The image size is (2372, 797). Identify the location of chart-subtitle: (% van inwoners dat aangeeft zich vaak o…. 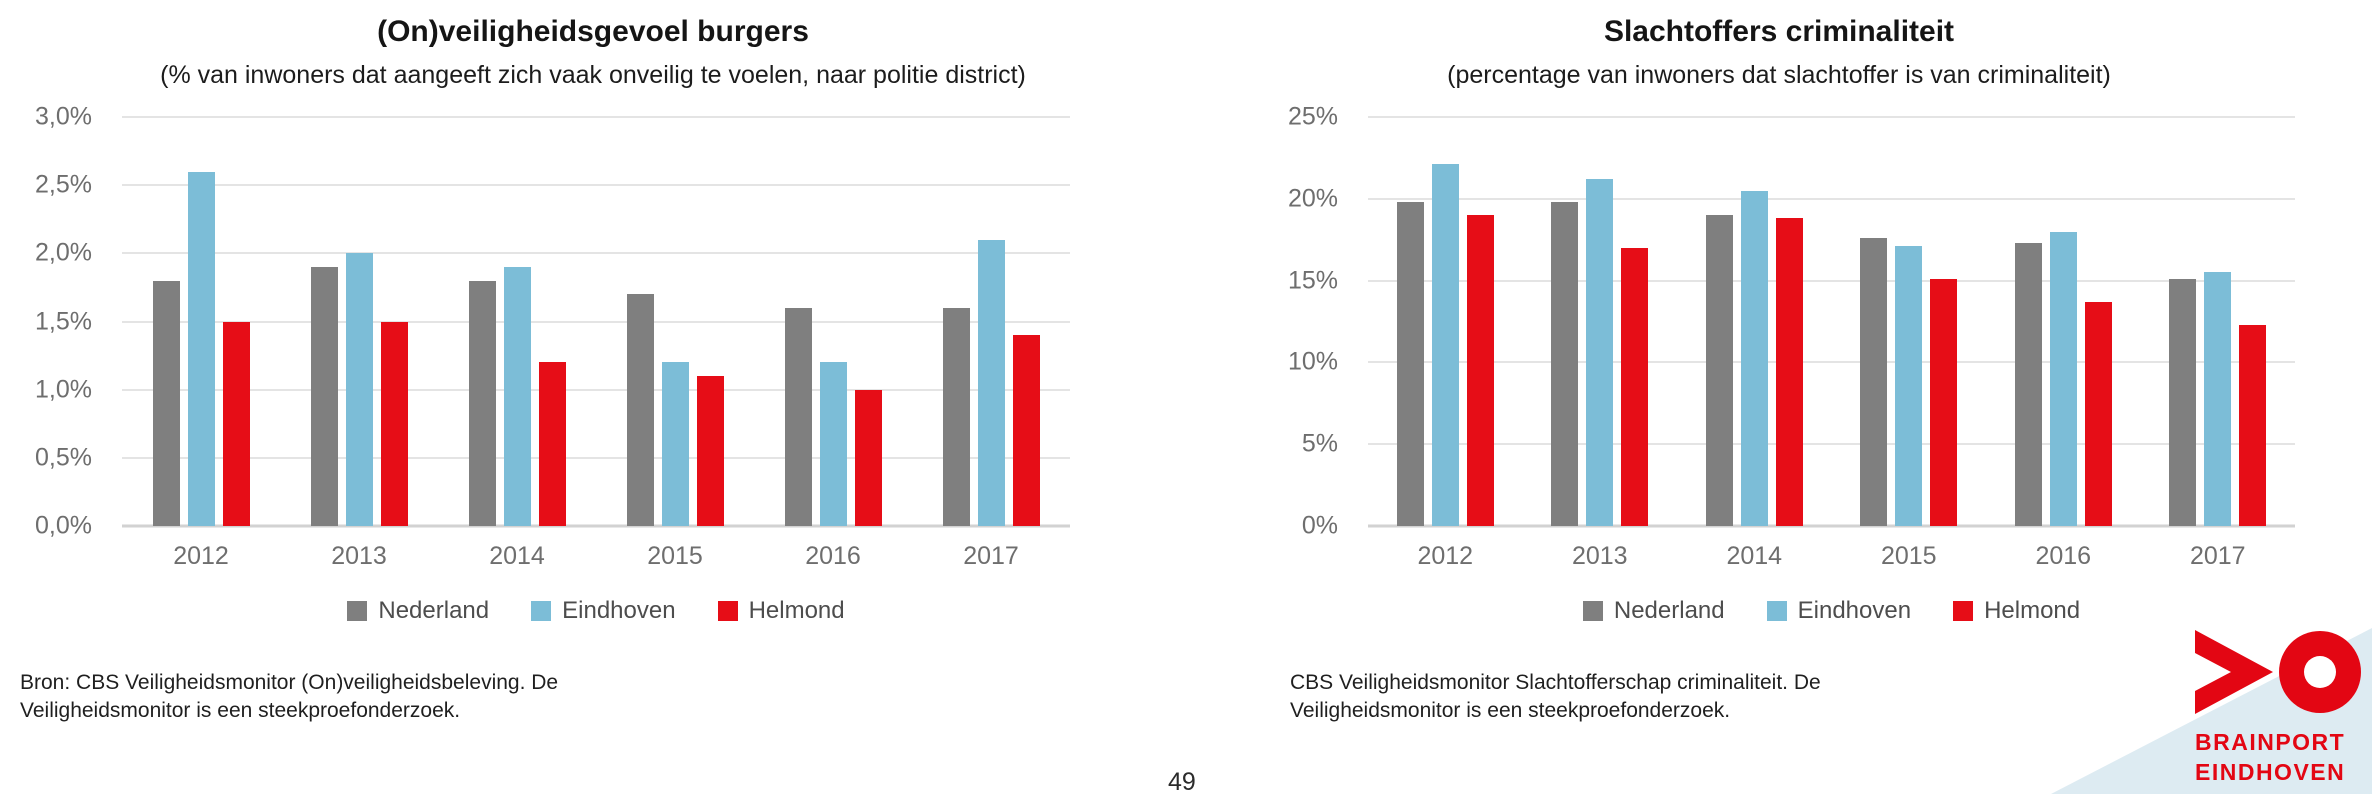
(593, 75).